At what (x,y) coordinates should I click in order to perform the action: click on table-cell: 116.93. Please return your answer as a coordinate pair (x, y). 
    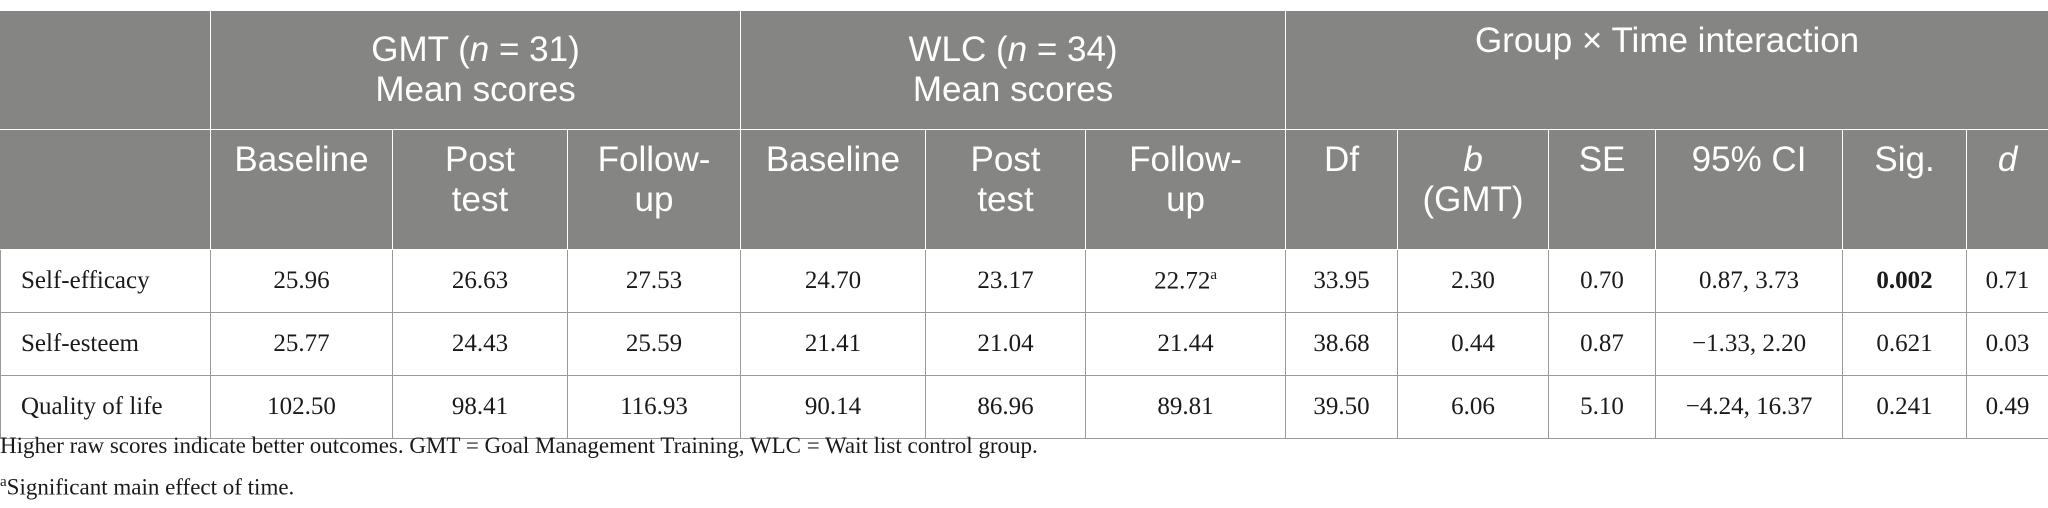
    Looking at the image, I should click on (654, 407).